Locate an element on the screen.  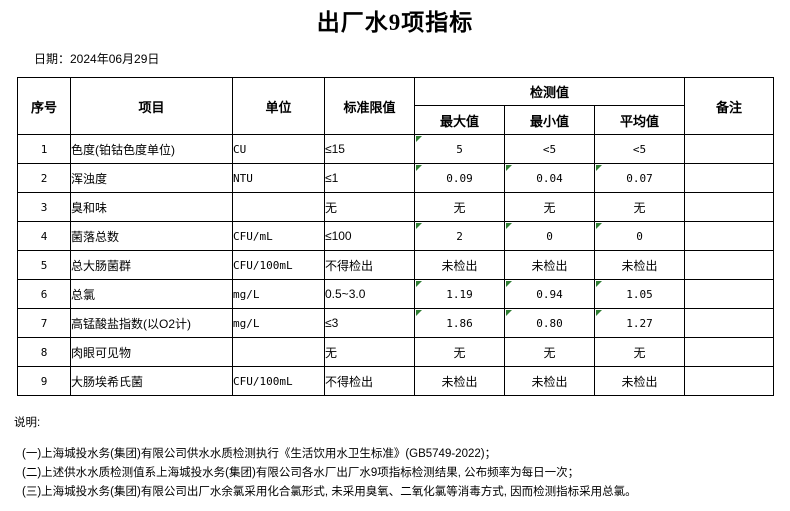
cell-avg: 未检出 is located at coordinates (639, 381).